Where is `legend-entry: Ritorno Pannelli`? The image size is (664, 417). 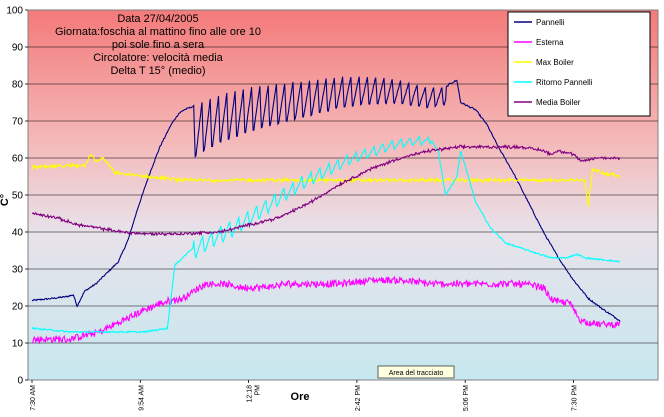 legend-entry: Ritorno Pannelli is located at coordinates (564, 82).